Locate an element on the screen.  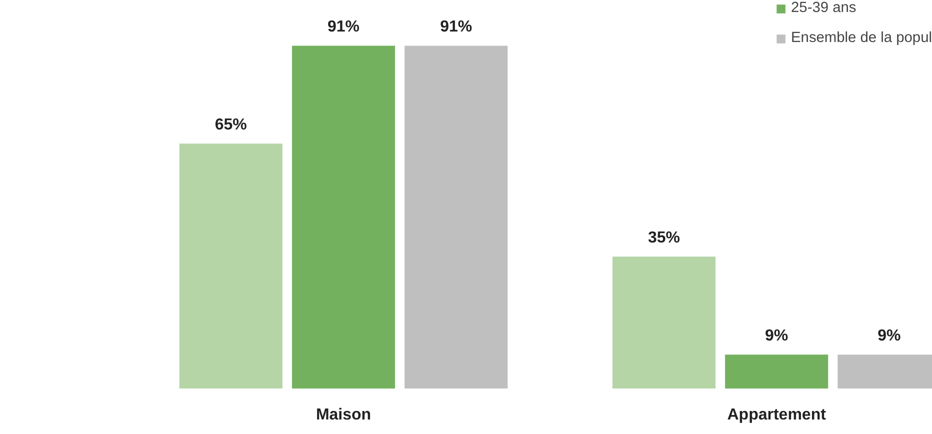
x-tick-label: Maison is located at coordinates (344, 415).